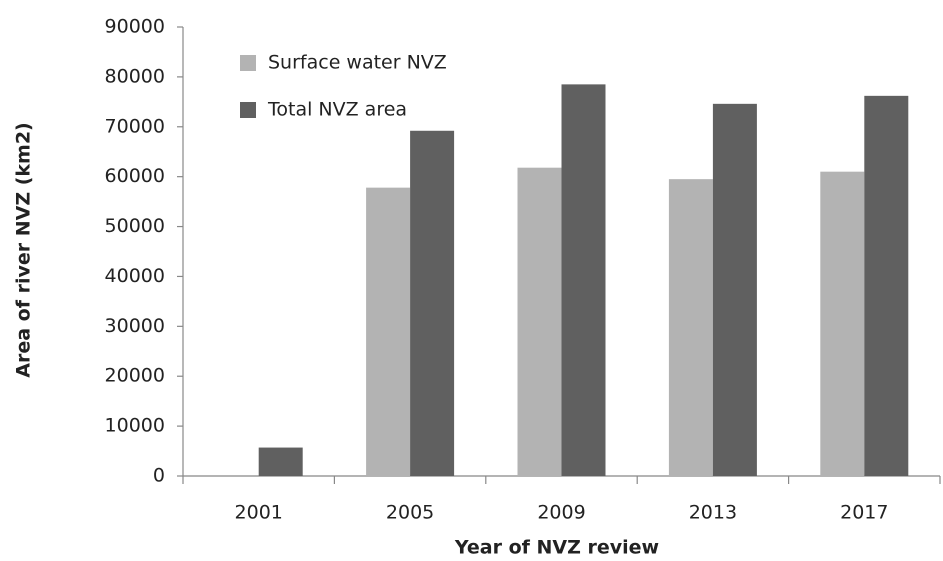  What do you see at coordinates (135, 376) in the screenshot?
I see `y-tick-label: 20000` at bounding box center [135, 376].